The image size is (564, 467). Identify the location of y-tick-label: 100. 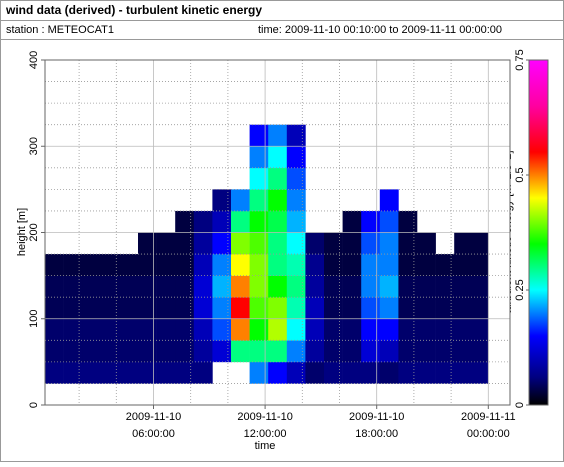
(34, 319).